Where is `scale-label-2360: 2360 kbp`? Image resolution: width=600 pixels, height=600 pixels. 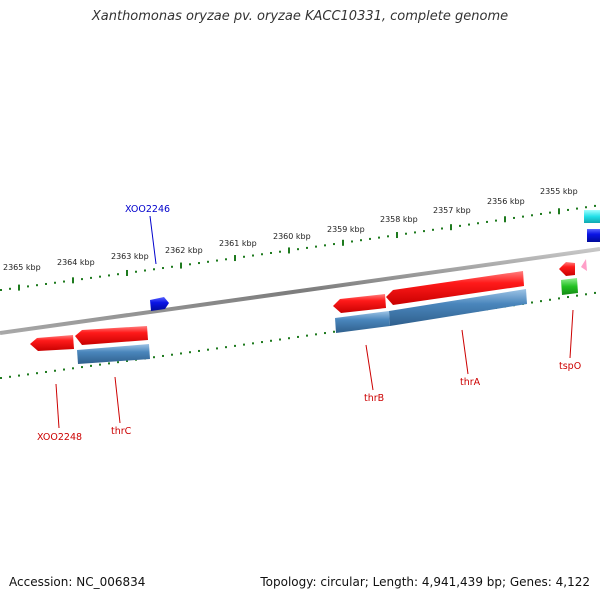
scale-label-2360: 2360 kbp is located at coordinates (292, 236).